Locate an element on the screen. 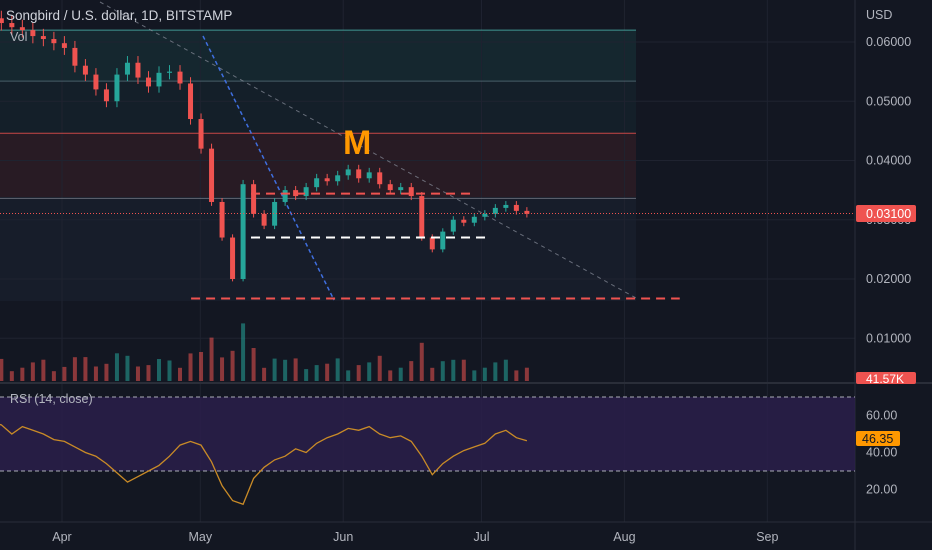 This screenshot has height=550, width=932. volume-text: 41.57K is located at coordinates (885, 379).